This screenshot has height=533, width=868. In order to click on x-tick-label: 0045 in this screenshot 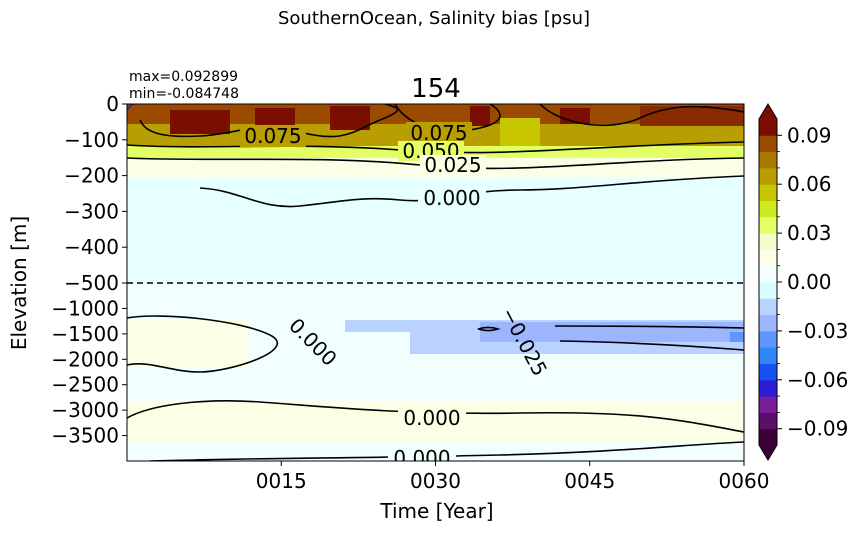, I will do `click(589, 481)`.